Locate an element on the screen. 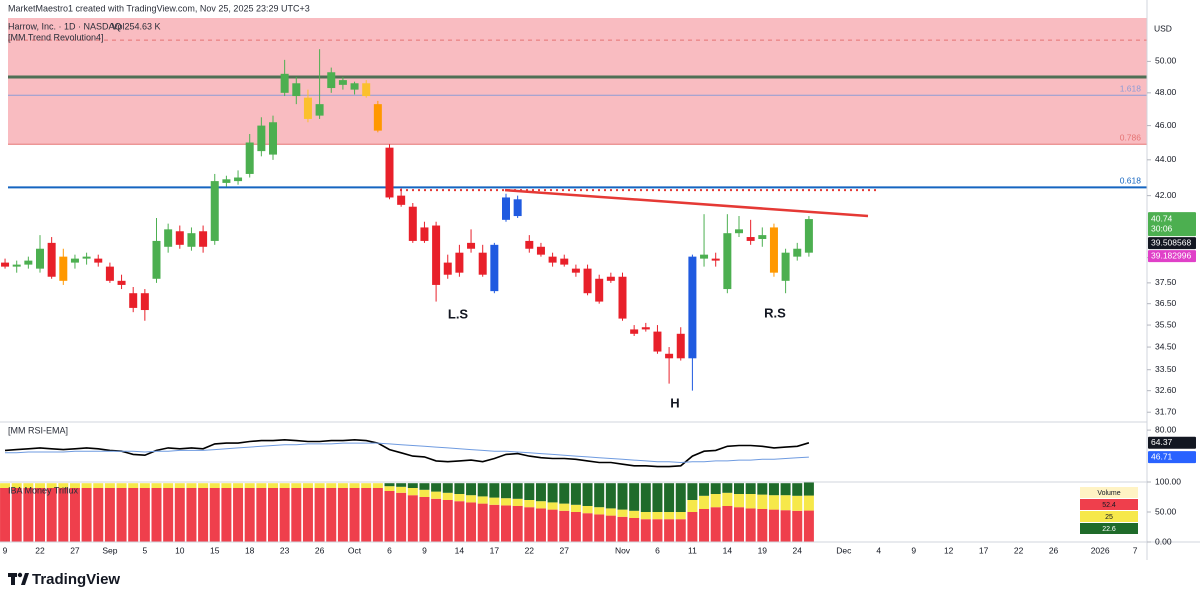  indicator-title: [MM RSI-EMA] is located at coordinates (38, 430).